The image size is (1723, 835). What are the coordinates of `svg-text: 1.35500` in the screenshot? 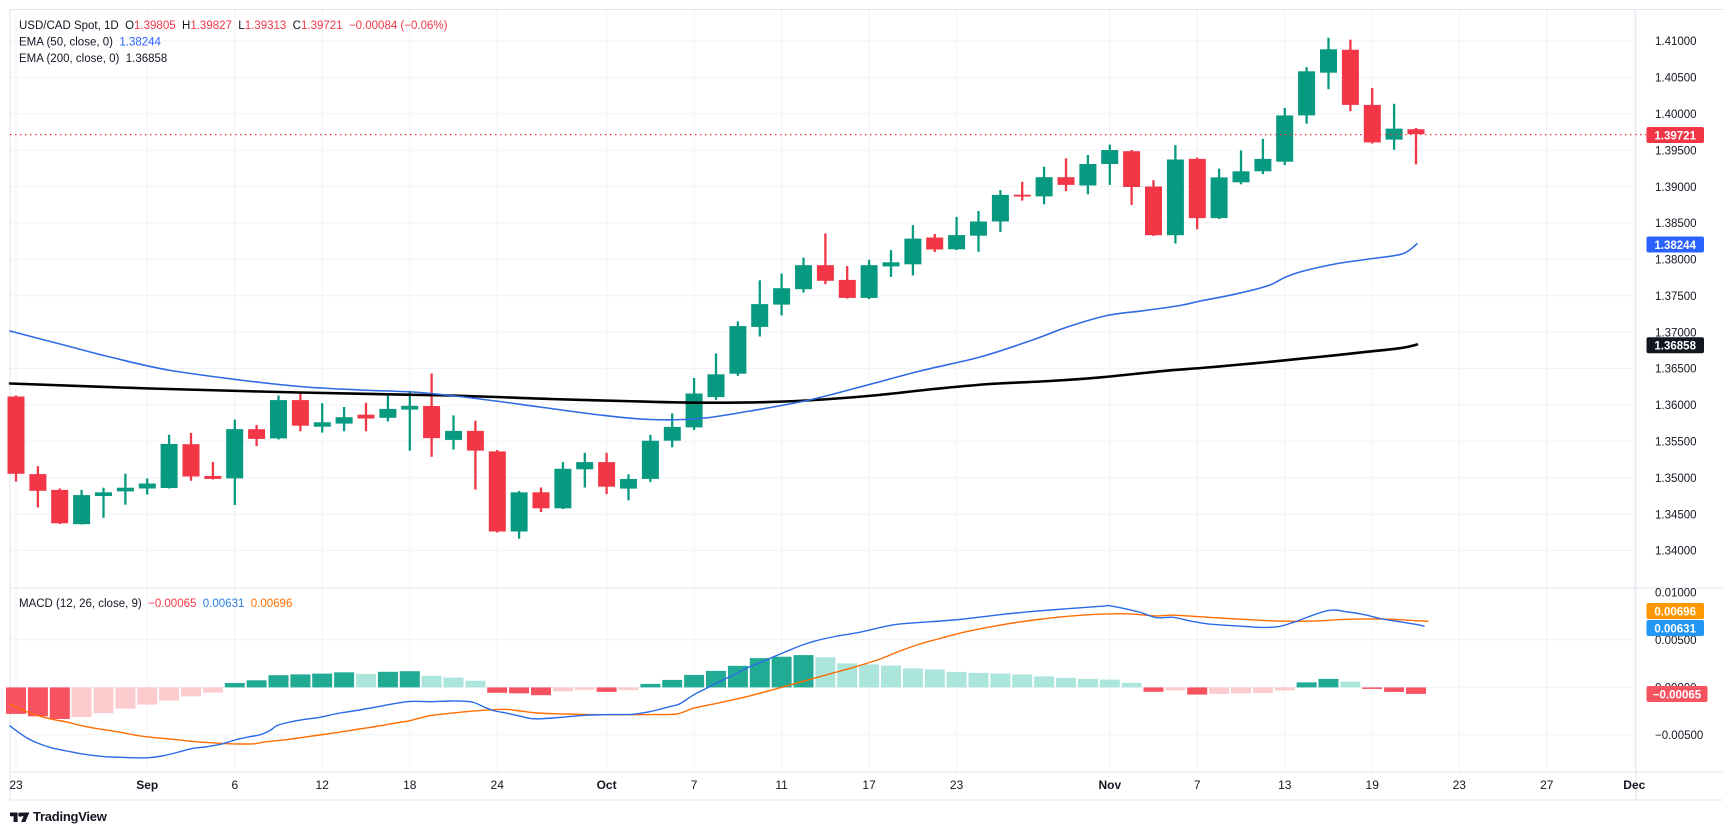 It's located at (1676, 443).